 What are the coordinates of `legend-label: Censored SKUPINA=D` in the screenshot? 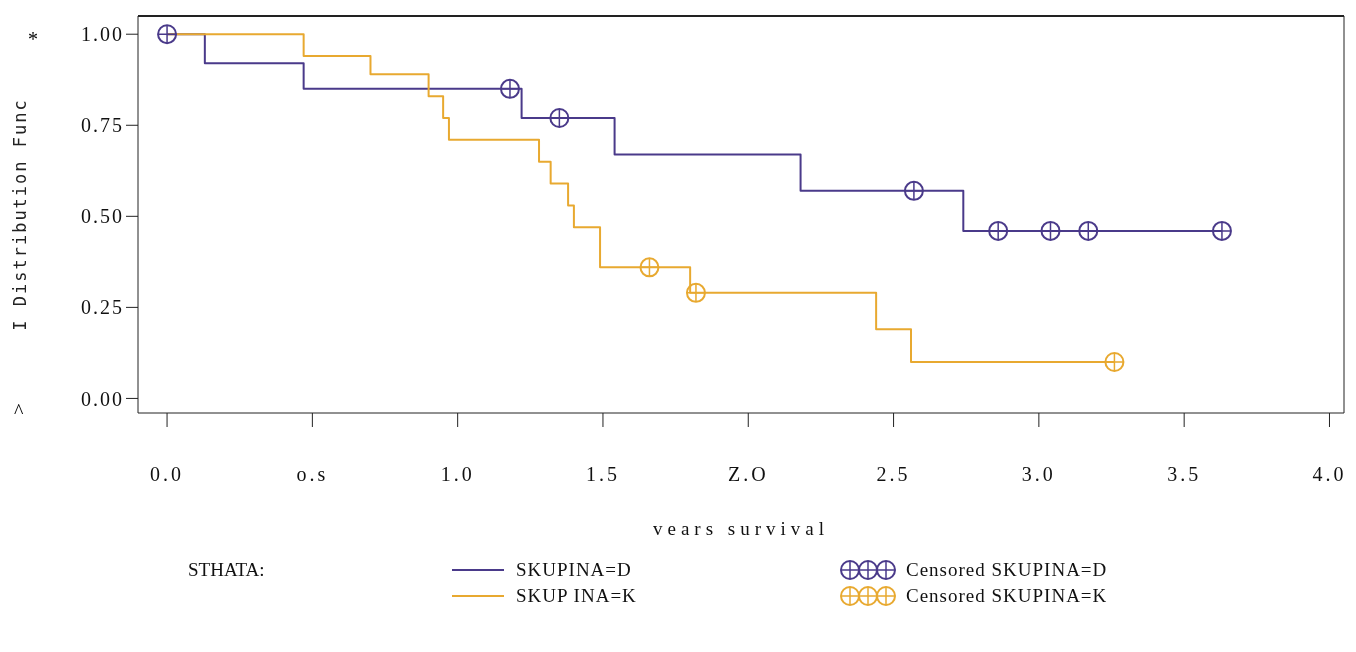 It's located at (1007, 570).